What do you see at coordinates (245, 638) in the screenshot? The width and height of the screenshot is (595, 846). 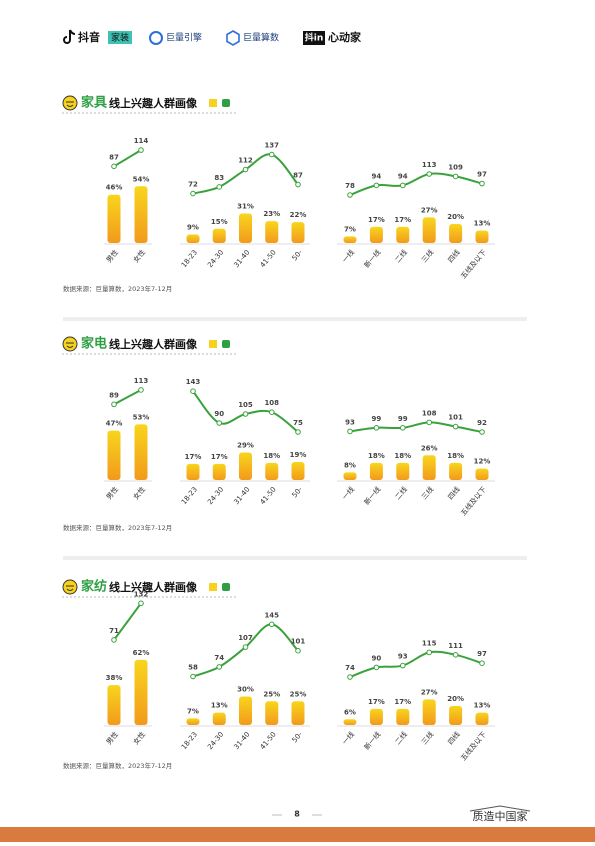 I see `line-label: 107` at bounding box center [245, 638].